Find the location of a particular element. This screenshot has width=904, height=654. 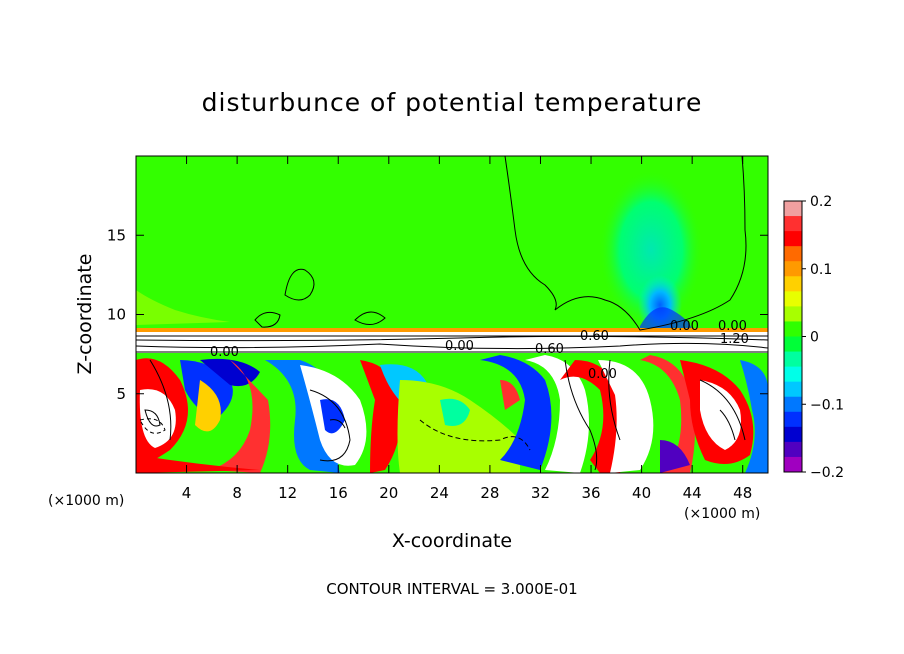

contour-interval-note: CONTOUR INTERVAL = 3.000E-01 is located at coordinates (451, 589).